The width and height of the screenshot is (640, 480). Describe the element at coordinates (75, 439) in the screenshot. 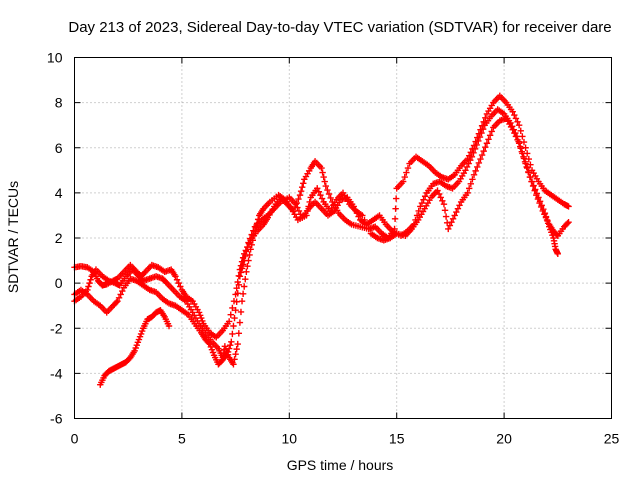

I see `x-tick-label: 0` at that location.